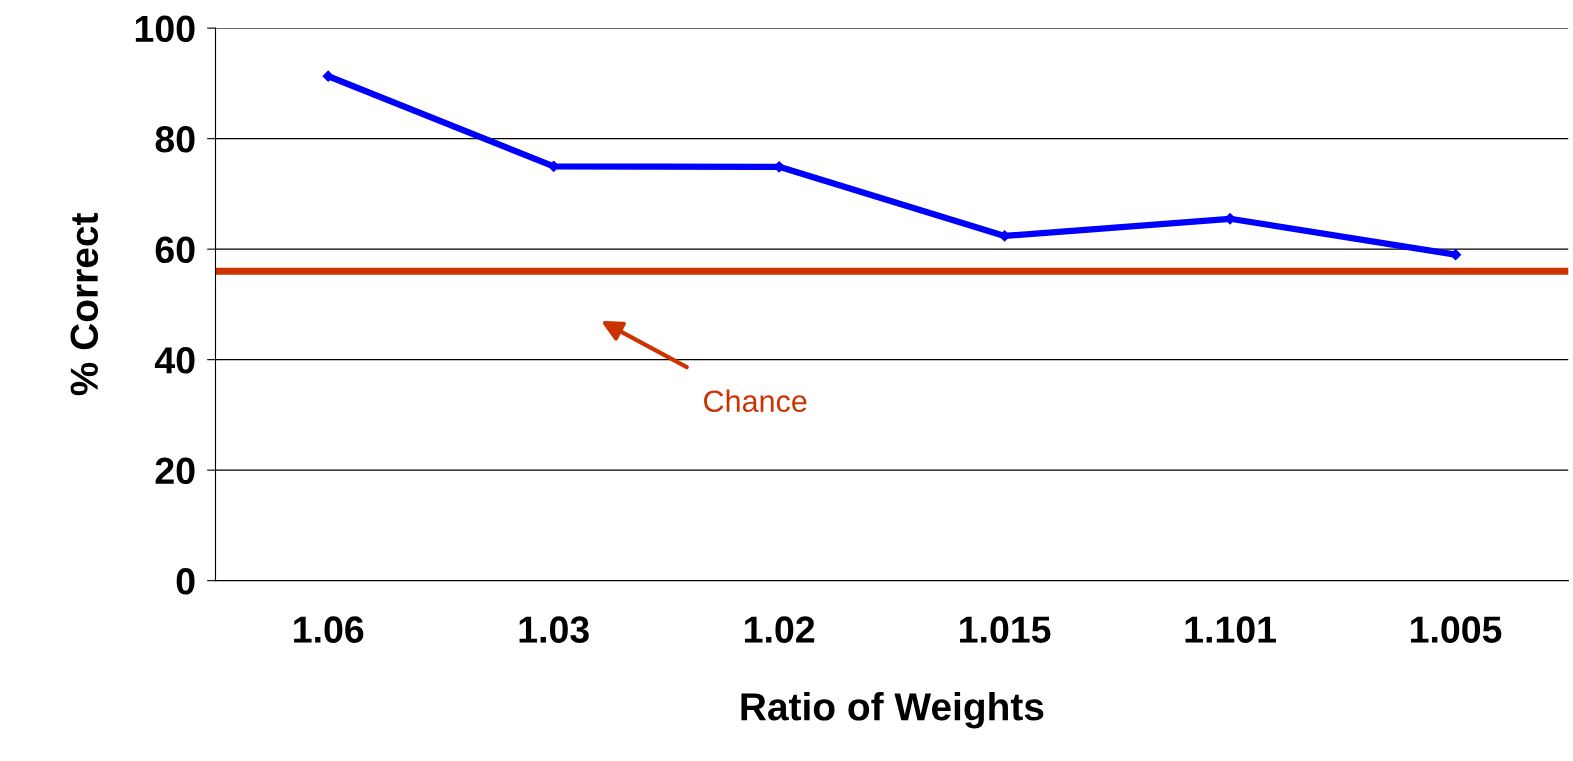 The height and width of the screenshot is (761, 1573). I want to click on y-tick-label: 40, so click(174, 360).